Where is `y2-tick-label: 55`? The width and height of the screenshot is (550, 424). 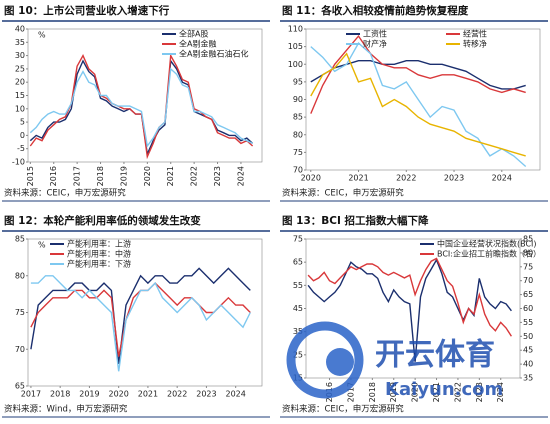
y2-tick-label: 55 is located at coordinates (528, 322).